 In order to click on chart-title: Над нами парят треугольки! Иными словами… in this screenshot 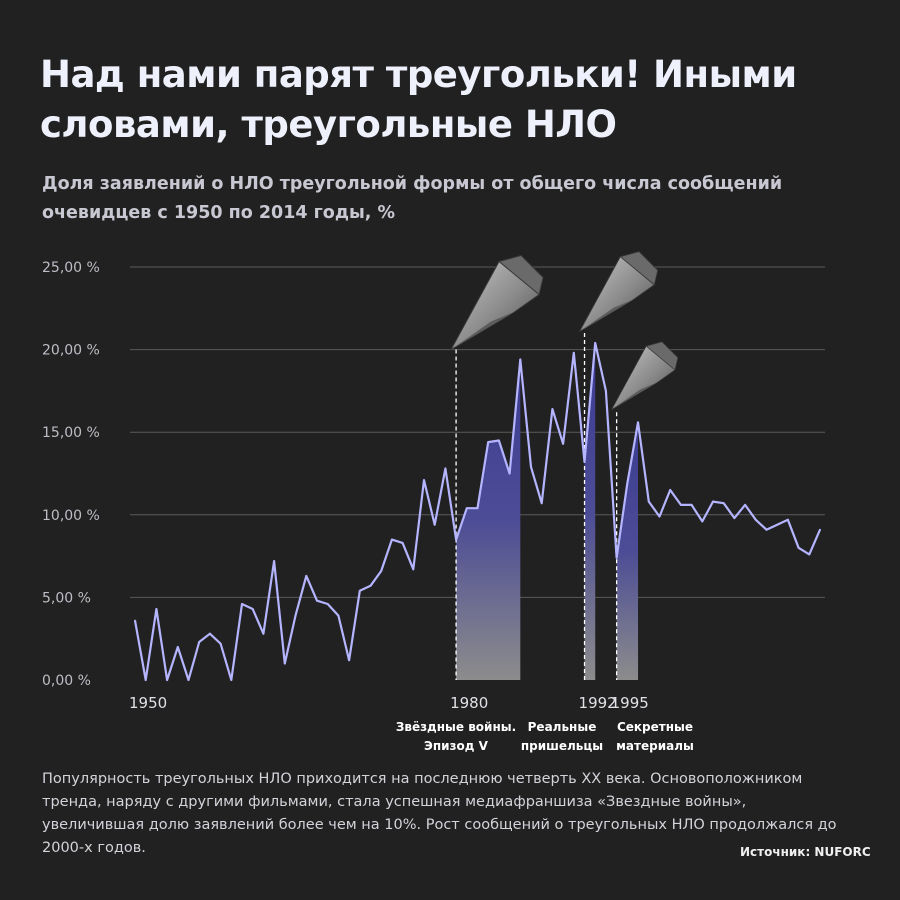, I will do `click(418, 99)`.